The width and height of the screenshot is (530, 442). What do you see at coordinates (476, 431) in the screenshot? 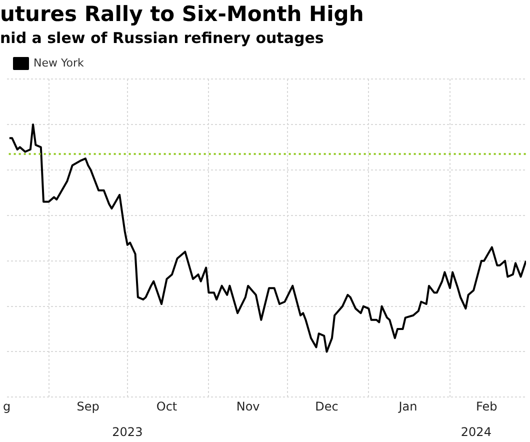
I see `x2-tick-label: 2024` at bounding box center [476, 431].